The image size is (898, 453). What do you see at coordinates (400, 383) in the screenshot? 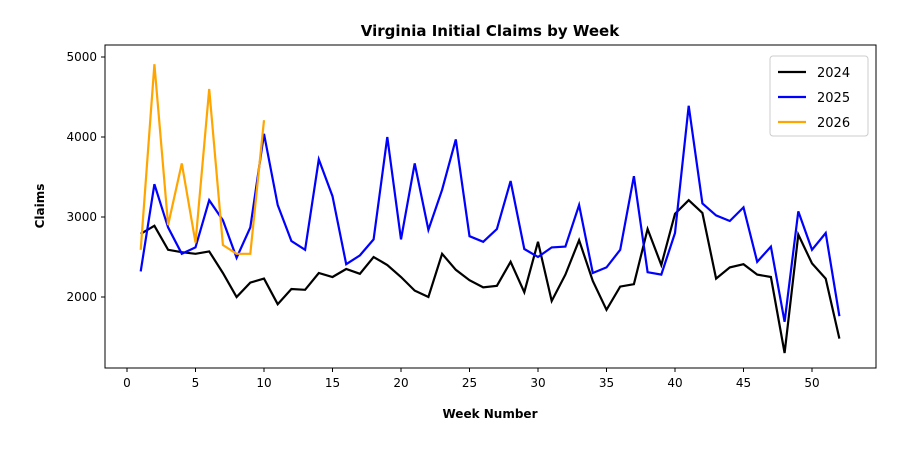
I see `x-tick-label: 20` at bounding box center [400, 383].